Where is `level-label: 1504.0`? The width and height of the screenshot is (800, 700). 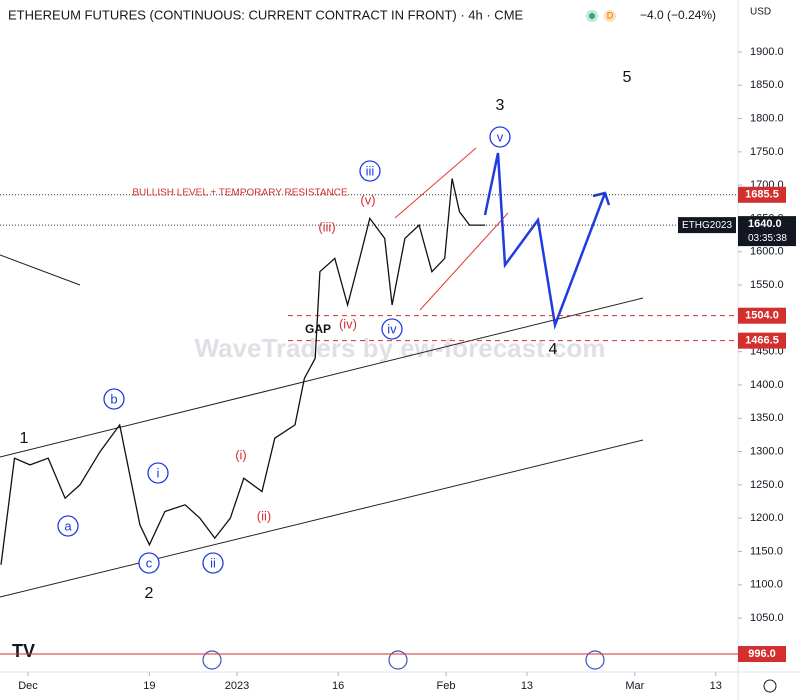
level-label: 1504.0 is located at coordinates (762, 316).